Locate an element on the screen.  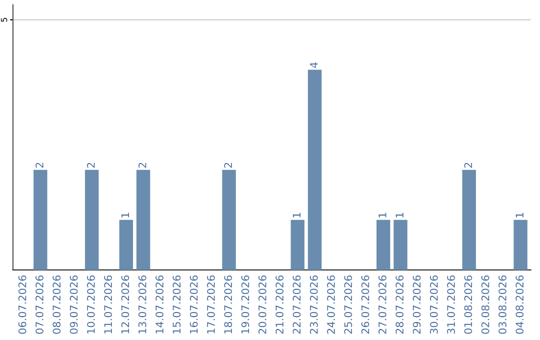
x-tick-label: 27.07.2026 is located at coordinates (382, 304).